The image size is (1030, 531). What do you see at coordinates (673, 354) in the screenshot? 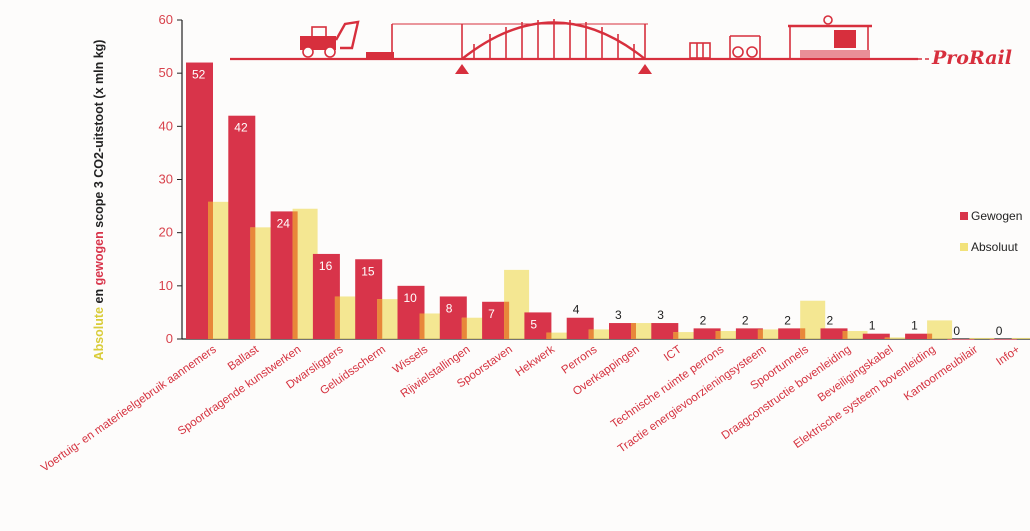
I see `x-category-label: ICT` at bounding box center [673, 354].